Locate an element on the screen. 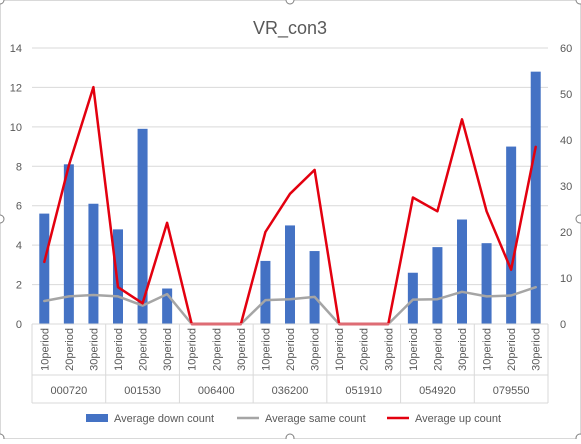 This screenshot has height=444, width=581. left-y-axis: 0 2 4 6 8 10 12 14 is located at coordinates (16, 187).